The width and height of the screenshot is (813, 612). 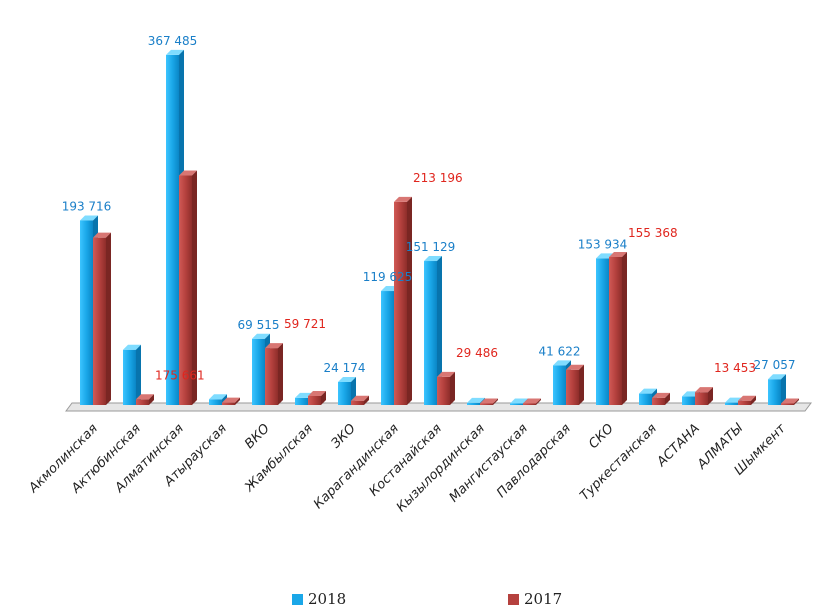 I want to click on category-label-11: Павлодарская, so click(x=534, y=461).